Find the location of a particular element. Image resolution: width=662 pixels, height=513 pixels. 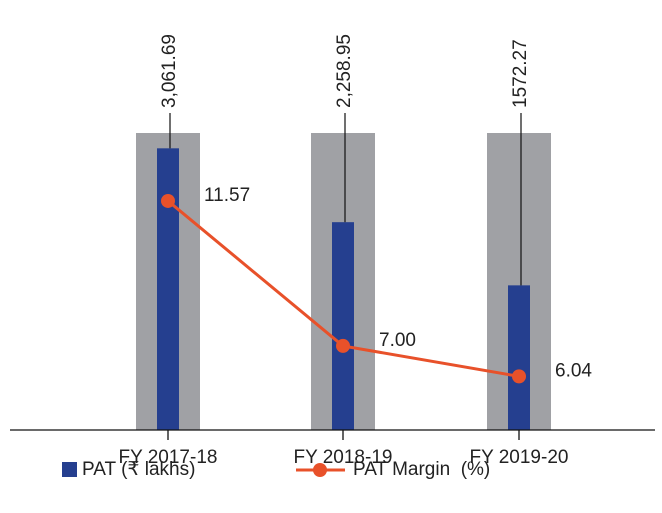

data-label: 2,258.95 is located at coordinates (344, 71).